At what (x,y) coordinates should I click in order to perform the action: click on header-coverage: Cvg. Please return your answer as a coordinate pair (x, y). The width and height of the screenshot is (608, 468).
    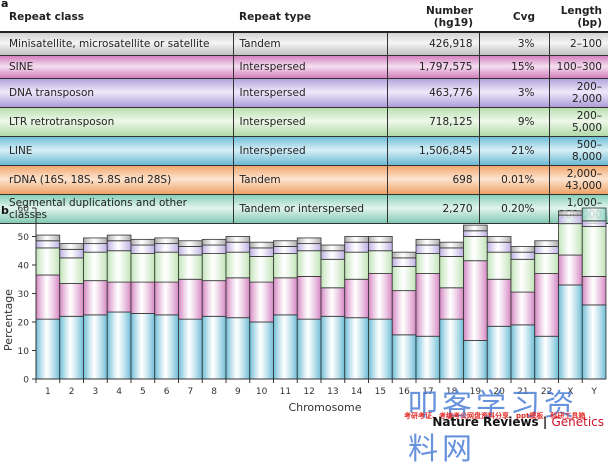
    Looking at the image, I should click on (514, 18).